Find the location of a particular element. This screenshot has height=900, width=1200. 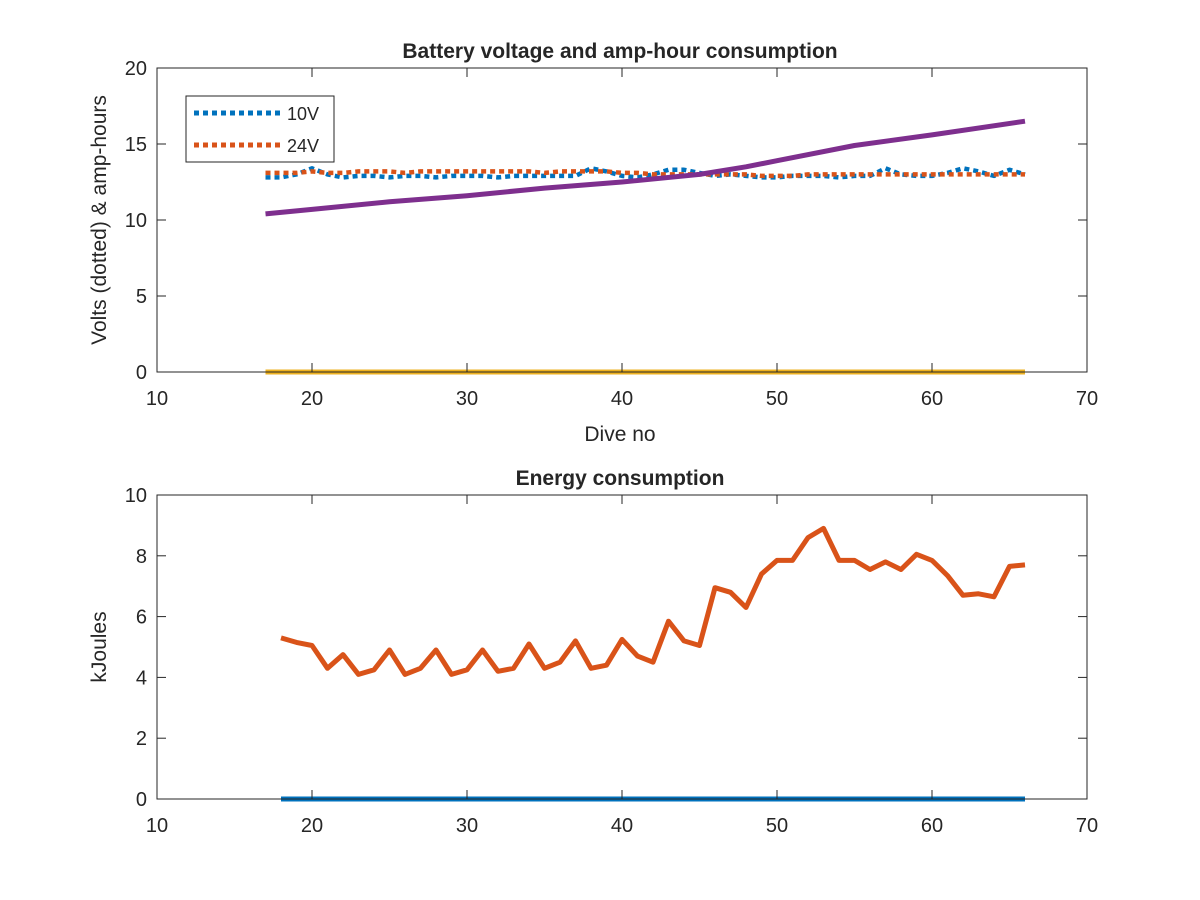

voltage-chart-xlabel: Dive no is located at coordinates (619, 434).